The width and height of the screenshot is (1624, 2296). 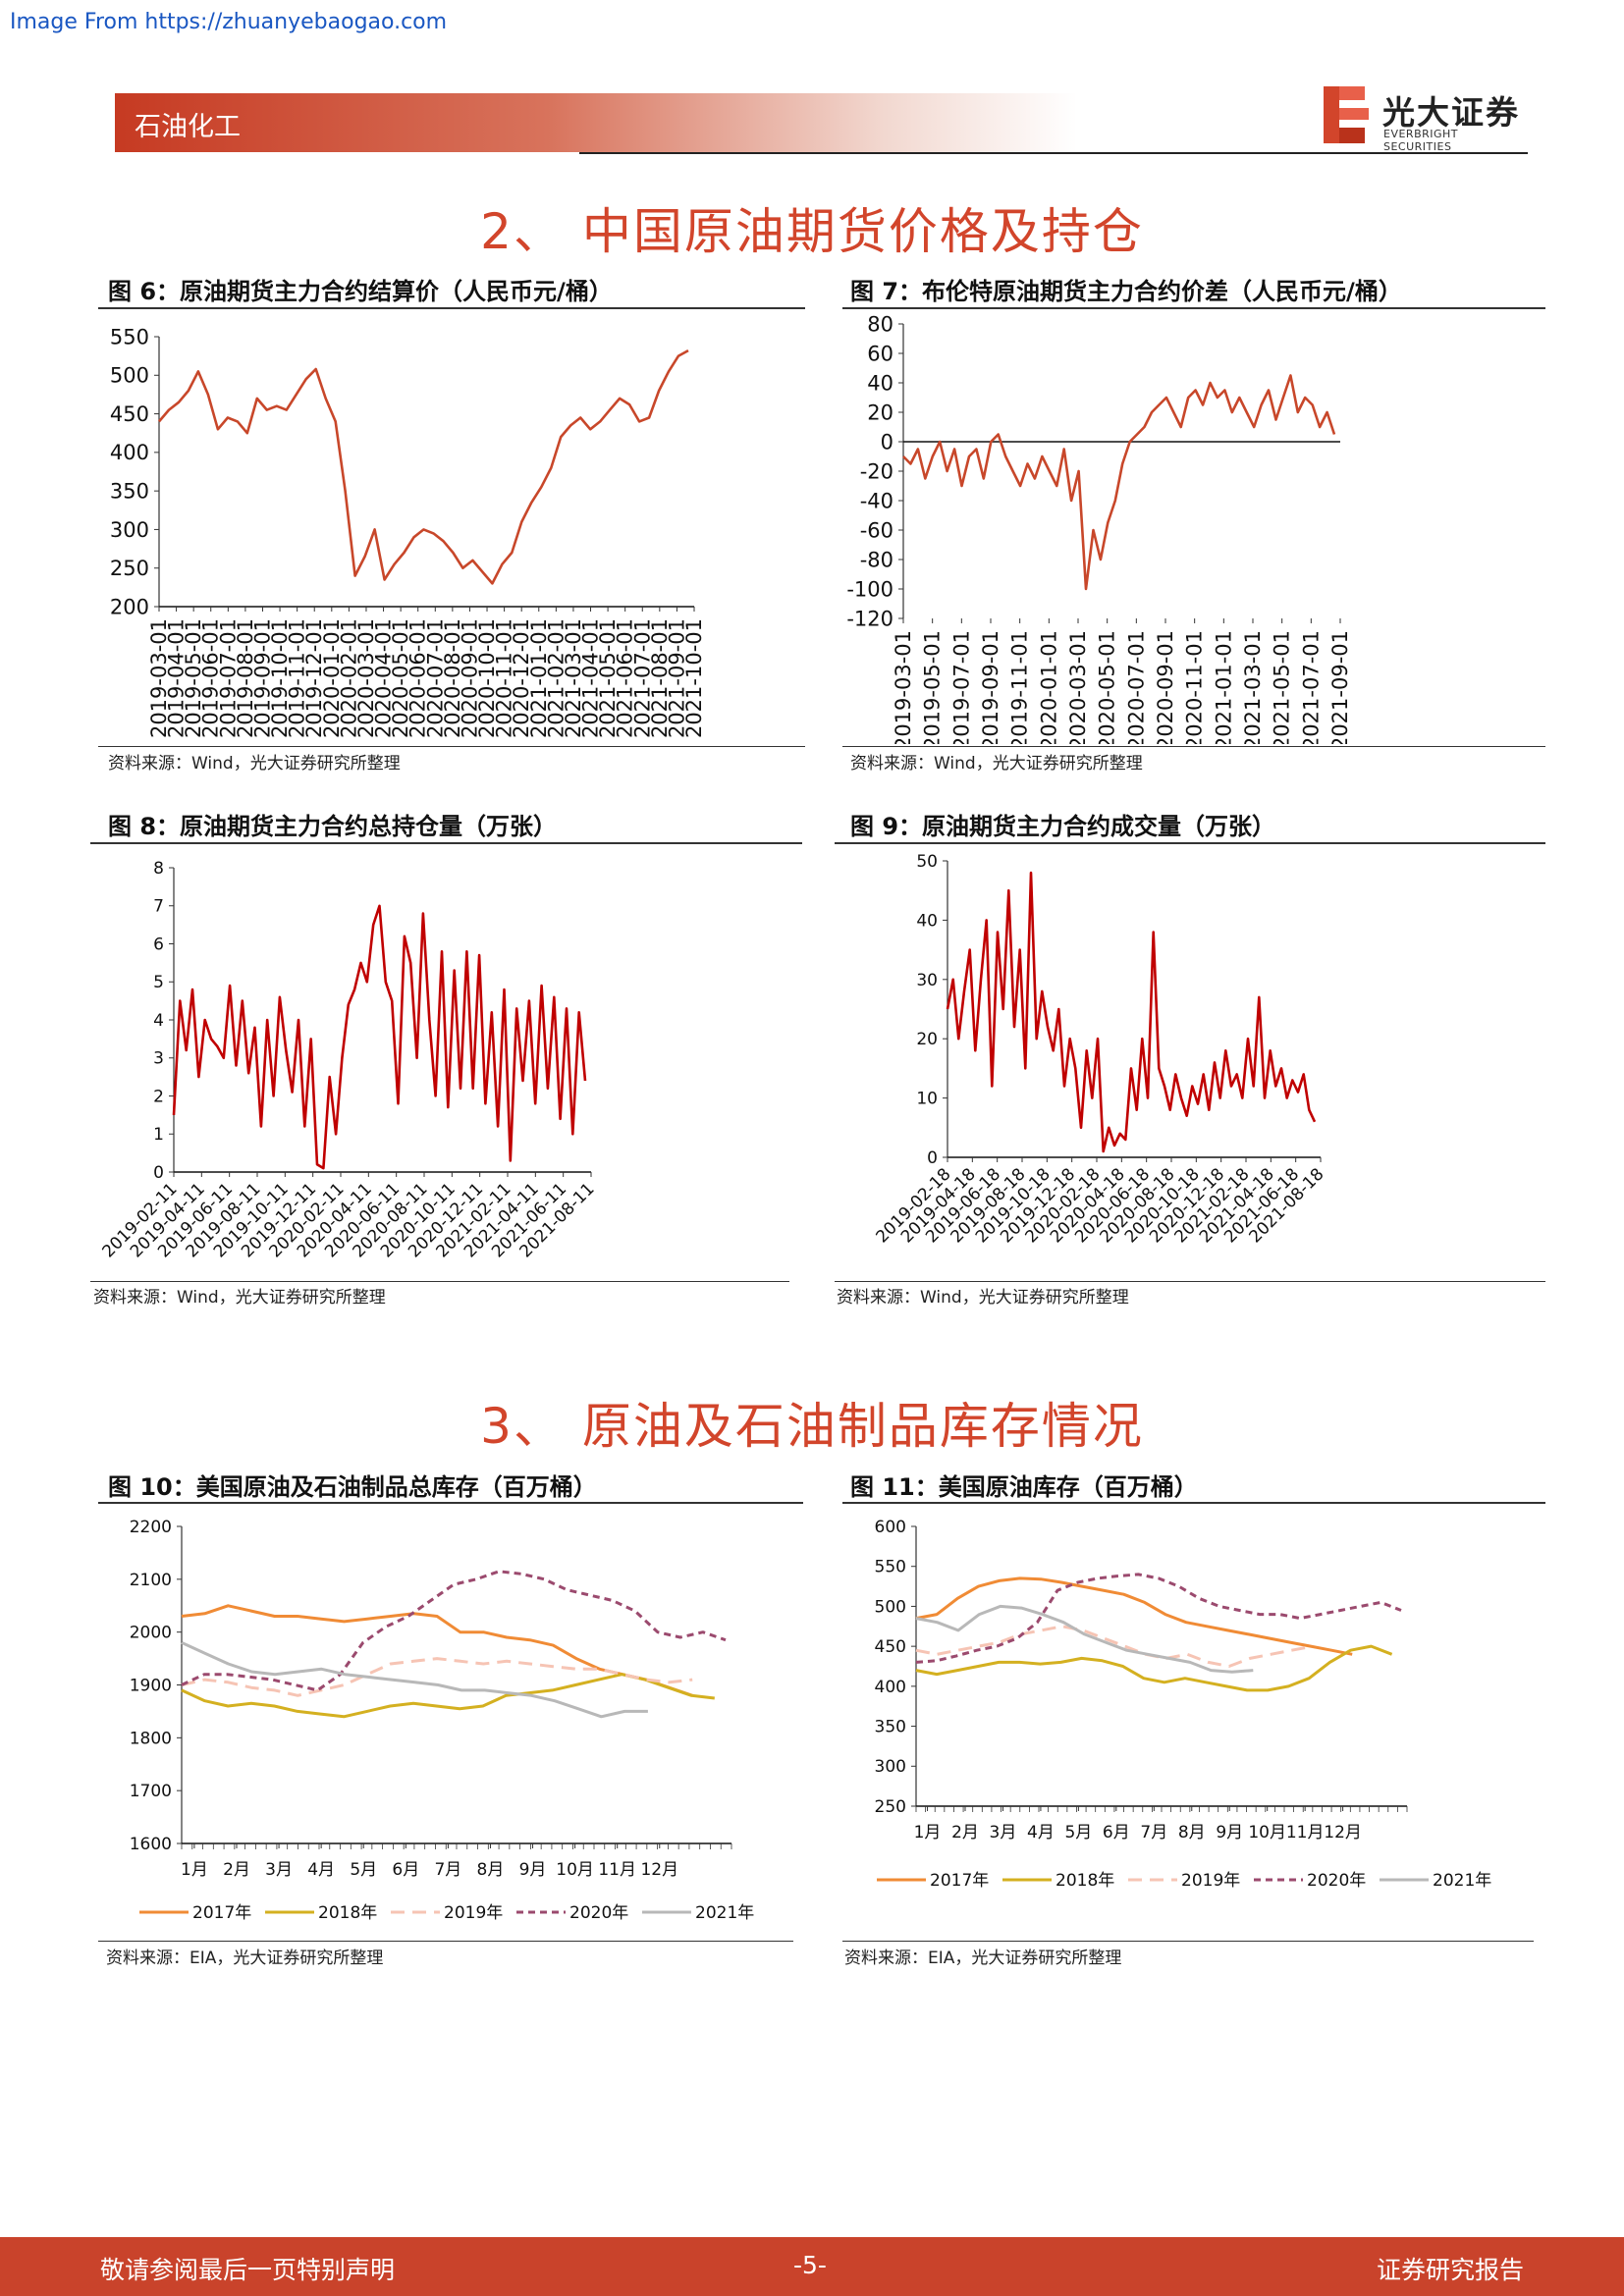 What do you see at coordinates (158, 1135) in the screenshot?
I see `y-tick-label: 1` at bounding box center [158, 1135].